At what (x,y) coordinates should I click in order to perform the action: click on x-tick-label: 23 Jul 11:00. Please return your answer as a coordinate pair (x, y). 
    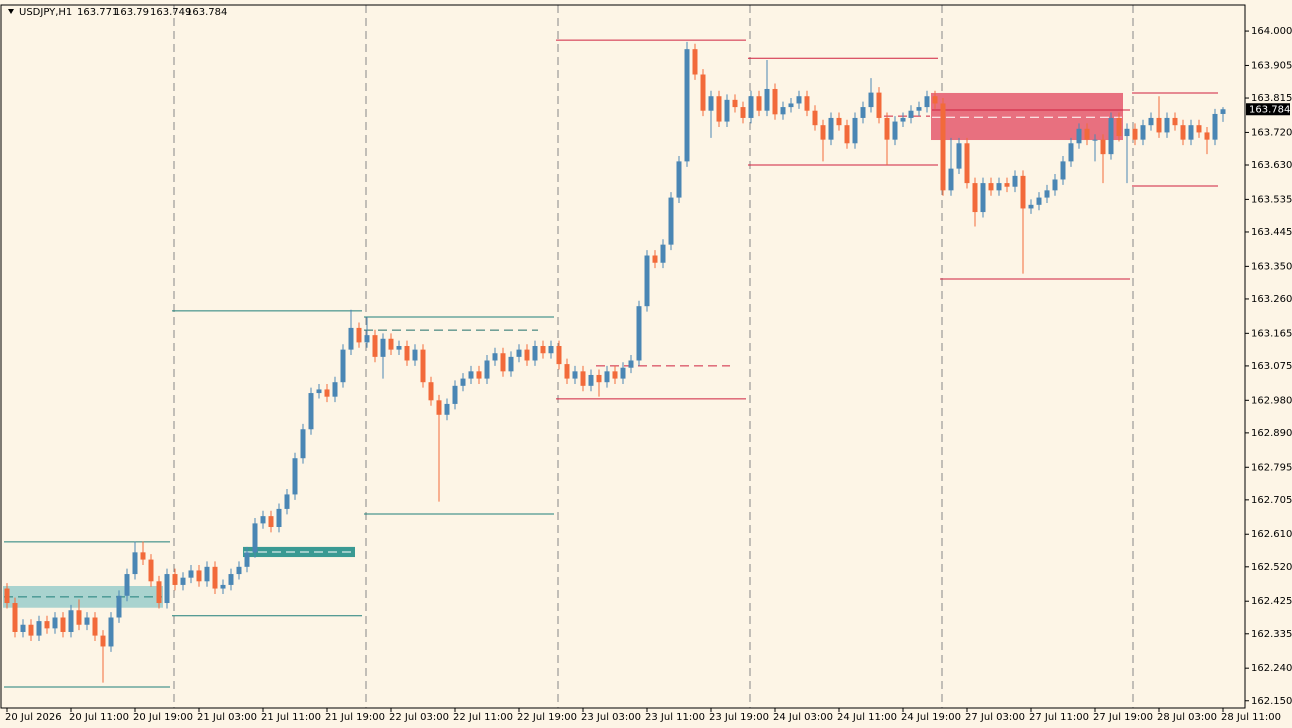
    Looking at the image, I should click on (675, 717).